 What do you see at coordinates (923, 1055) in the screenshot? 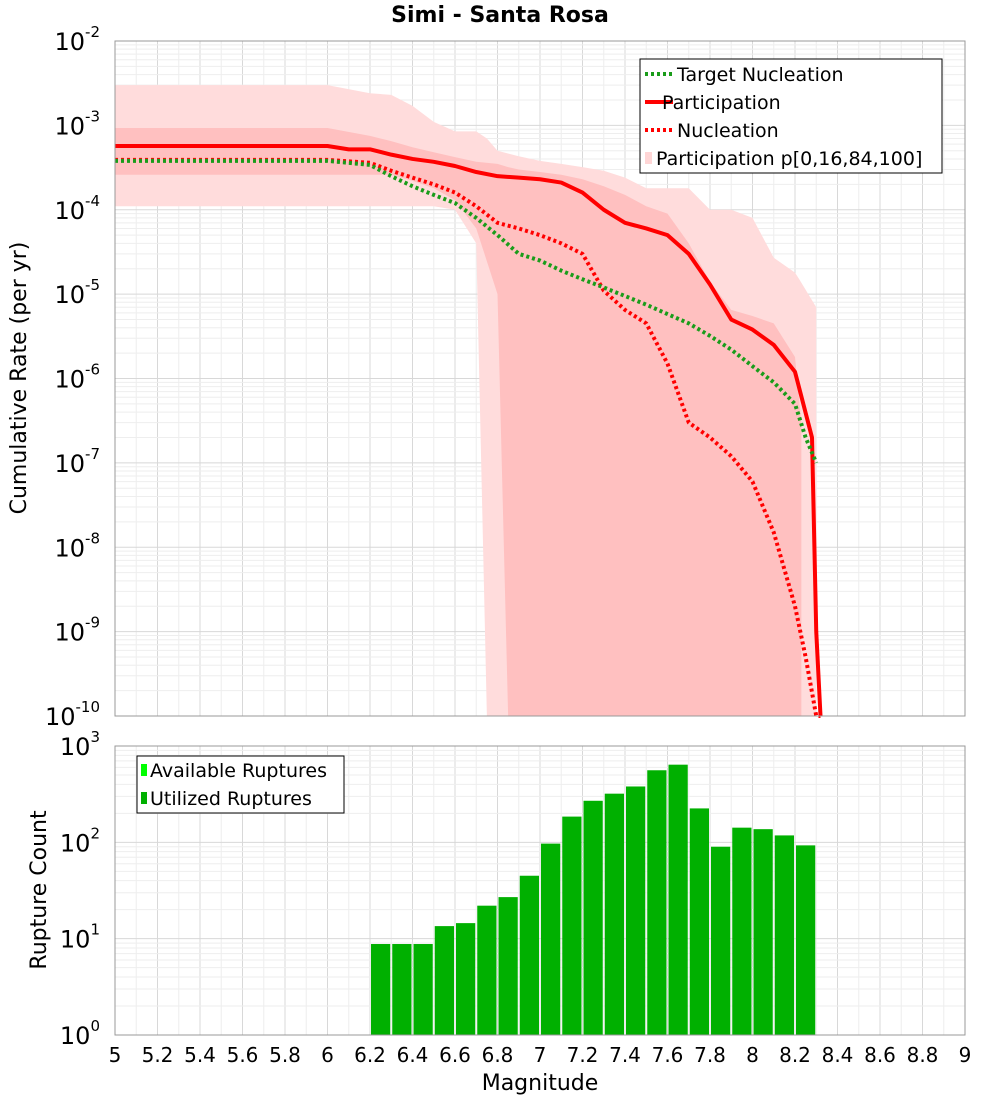
I see `x-tick-label: 8.8` at bounding box center [923, 1055].